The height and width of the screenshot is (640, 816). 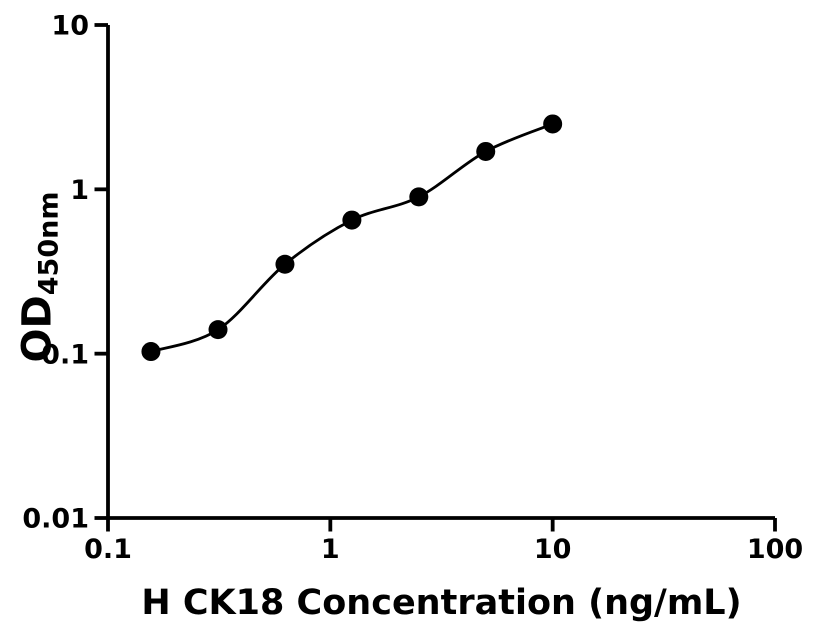 What do you see at coordinates (55, 519) in the screenshot?
I see `y-tick-label: 0.01` at bounding box center [55, 519].